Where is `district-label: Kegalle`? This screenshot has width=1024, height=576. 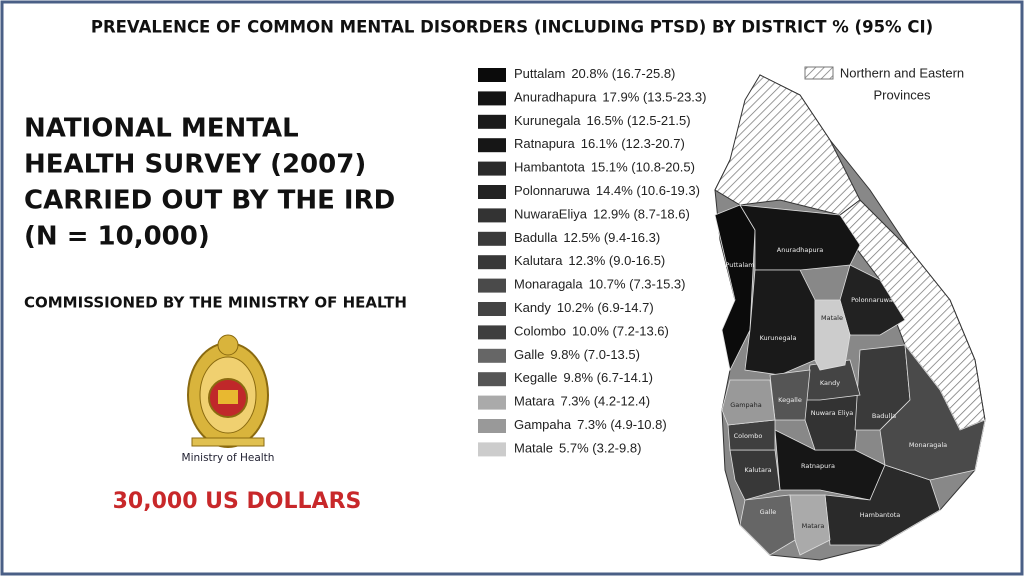
district-label: Kegalle is located at coordinates (790, 400).